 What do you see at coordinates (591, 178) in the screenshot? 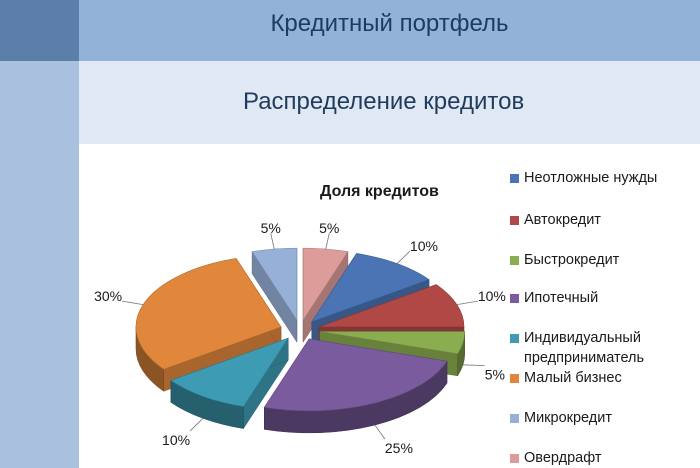
I see `legend-label: Неотложные нужды` at bounding box center [591, 178].